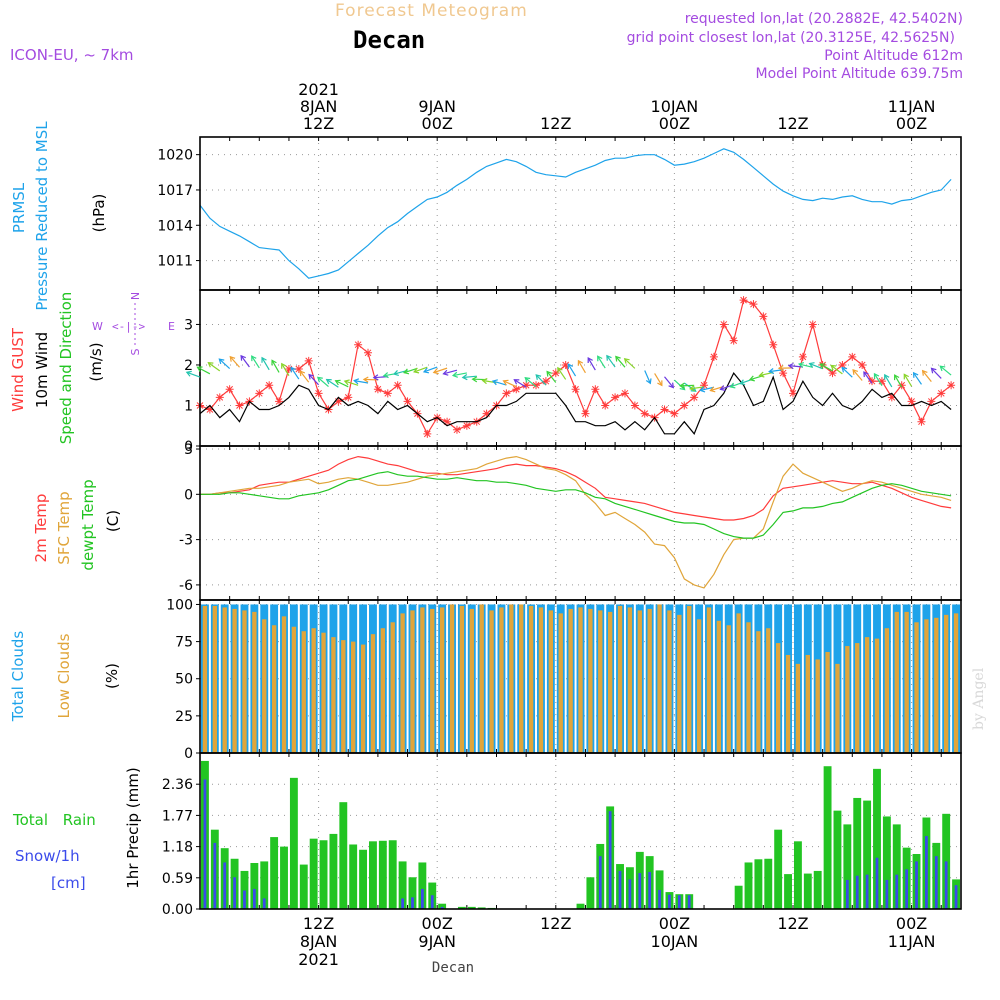 The width and height of the screenshot is (1000, 1000). Describe the element at coordinates (674, 123) in the screenshot. I see `top-time-label: 00Z` at that location.